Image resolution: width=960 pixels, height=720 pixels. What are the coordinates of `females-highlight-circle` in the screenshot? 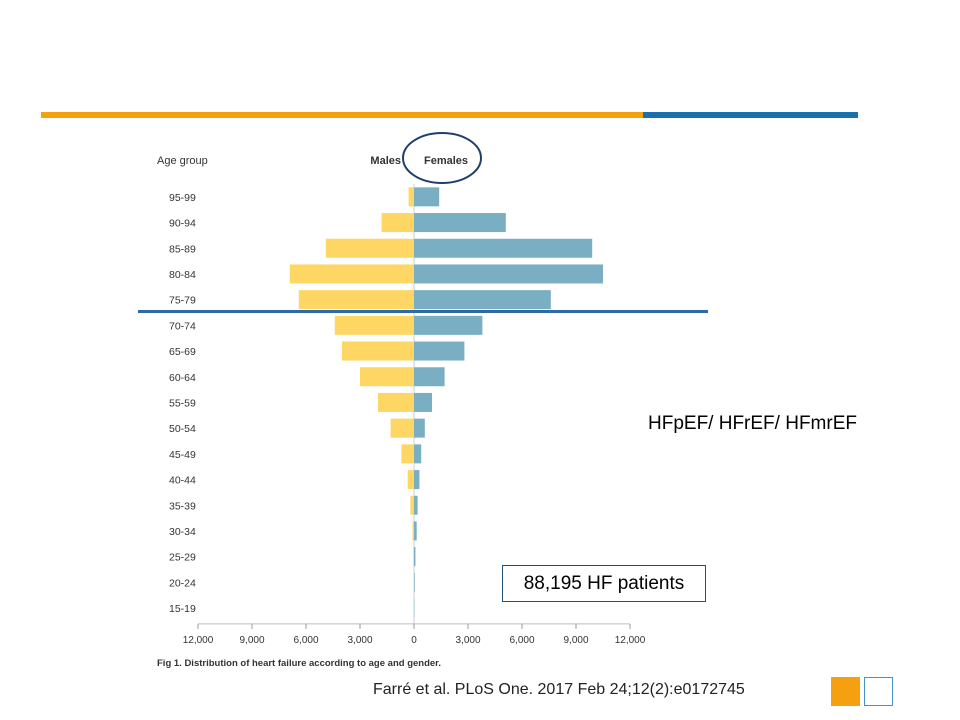 It's located at (442, 158).